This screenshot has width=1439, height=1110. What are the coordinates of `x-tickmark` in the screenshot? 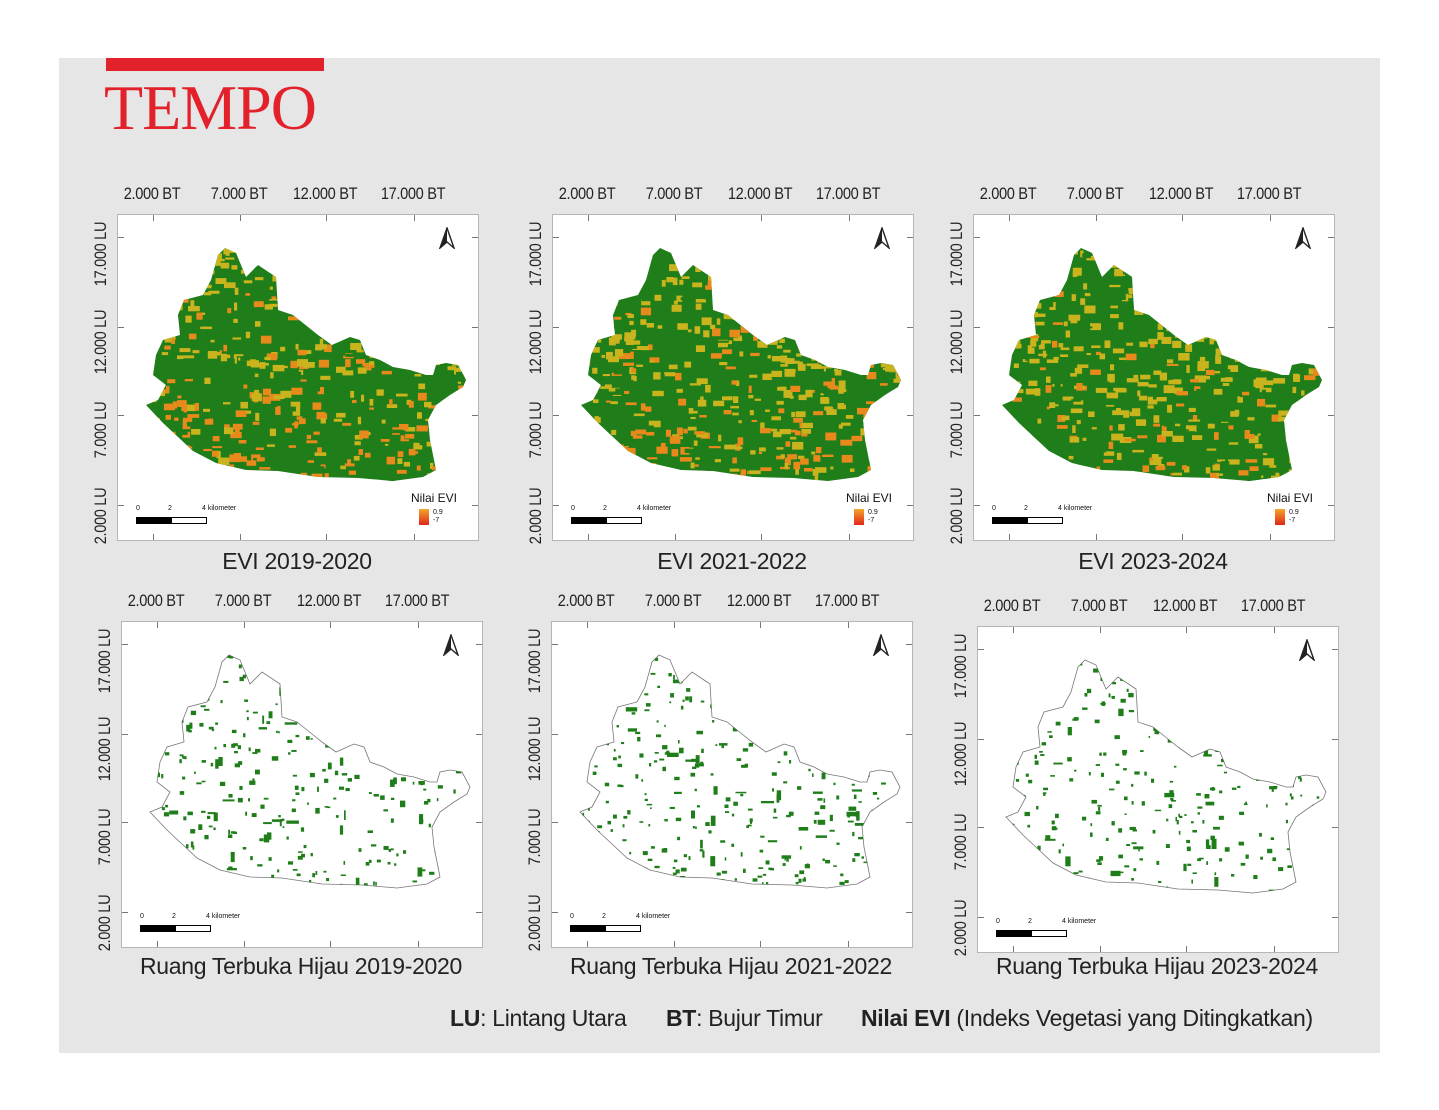 It's located at (1096, 537).